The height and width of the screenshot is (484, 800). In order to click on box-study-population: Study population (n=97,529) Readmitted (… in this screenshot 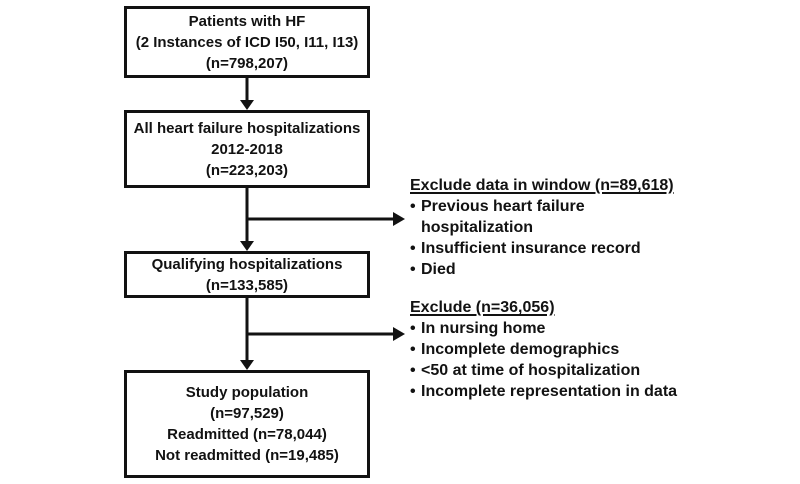, I will do `click(247, 424)`.